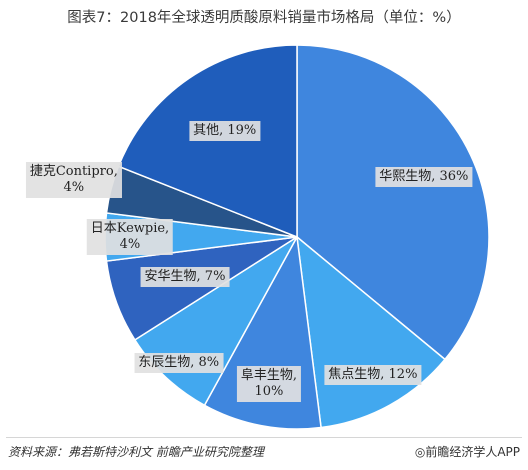  What do you see at coordinates (207, 141) in the screenshot?
I see `pie-slice-other` at bounding box center [207, 141].